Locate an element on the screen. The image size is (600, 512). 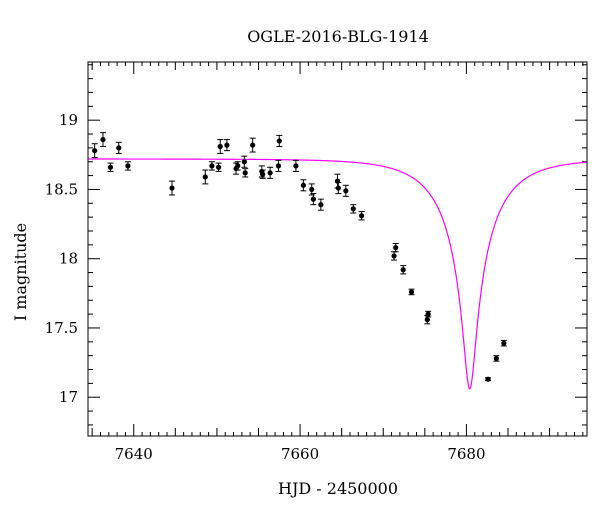
x-axis-label: HJD - 2450000 is located at coordinates (338, 488).